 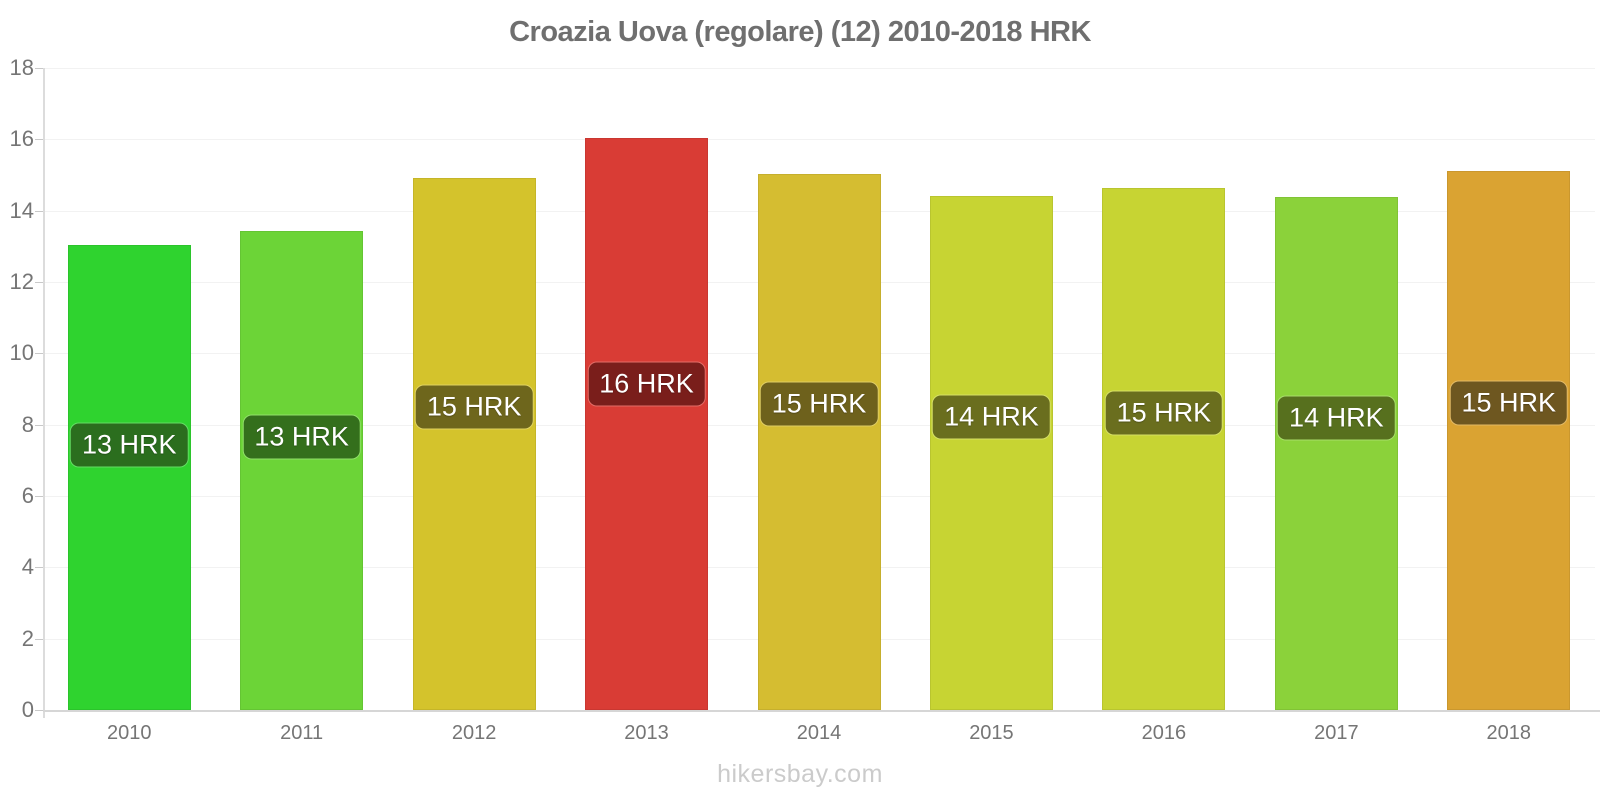 What do you see at coordinates (474, 733) in the screenshot?
I see `x-axis-label-2012: 2012` at bounding box center [474, 733].